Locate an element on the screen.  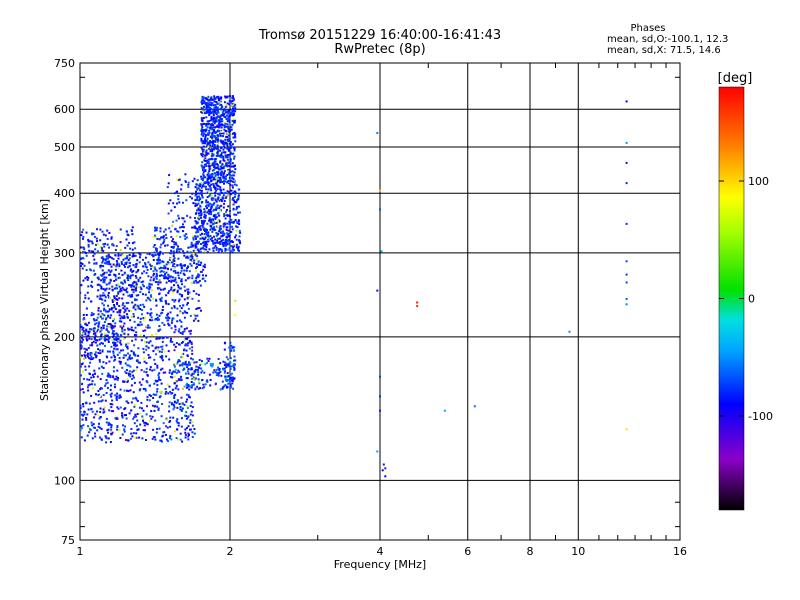
x-tick-label: 6 is located at coordinates (467, 551).